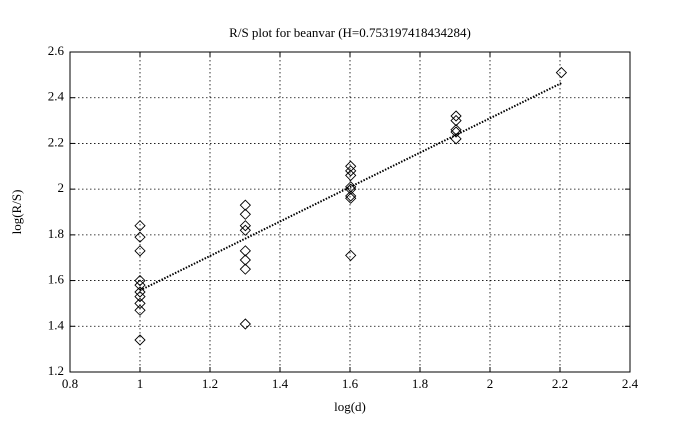 This screenshot has height=430, width=686. Describe the element at coordinates (420, 383) in the screenshot. I see `x-tick-label: 1.8` at that location.